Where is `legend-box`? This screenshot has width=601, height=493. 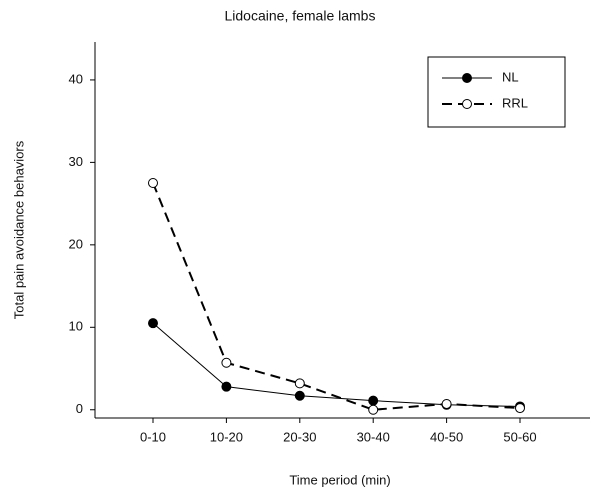
legend-box is located at coordinates (496, 92).